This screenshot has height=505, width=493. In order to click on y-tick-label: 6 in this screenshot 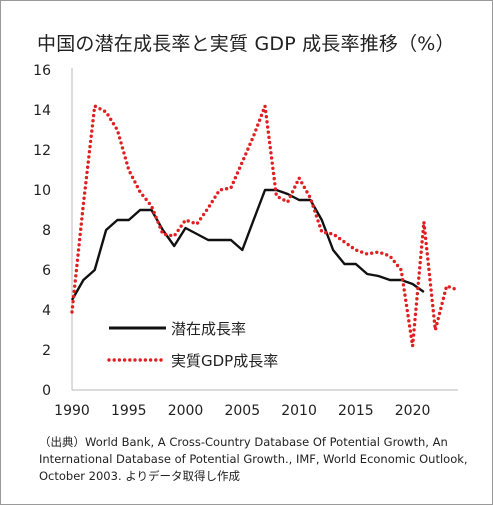, I will do `click(46, 271)`.